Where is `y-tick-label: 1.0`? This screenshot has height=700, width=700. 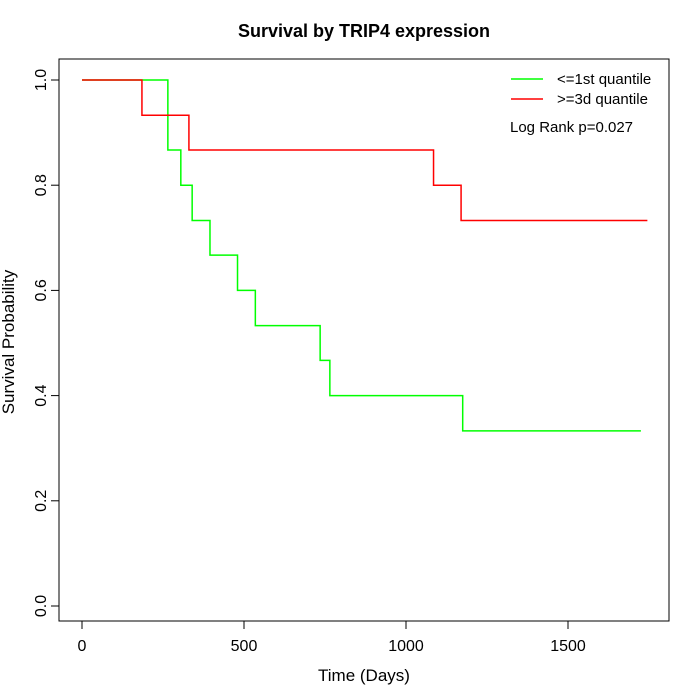 y-tick-label: 1.0 is located at coordinates (41, 80).